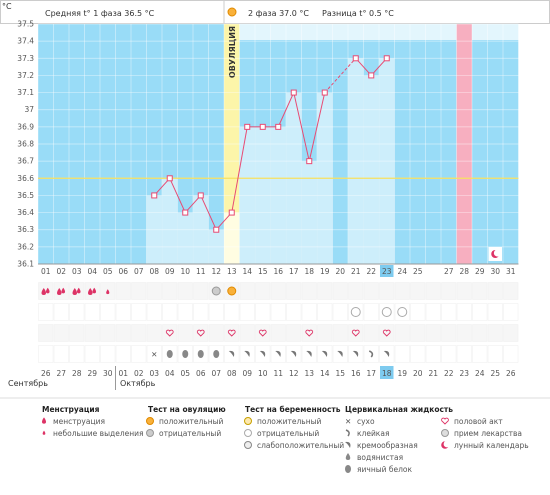  What do you see at coordinates (309, 271) in the screenshot?
I see `date-label: 18` at bounding box center [309, 271].